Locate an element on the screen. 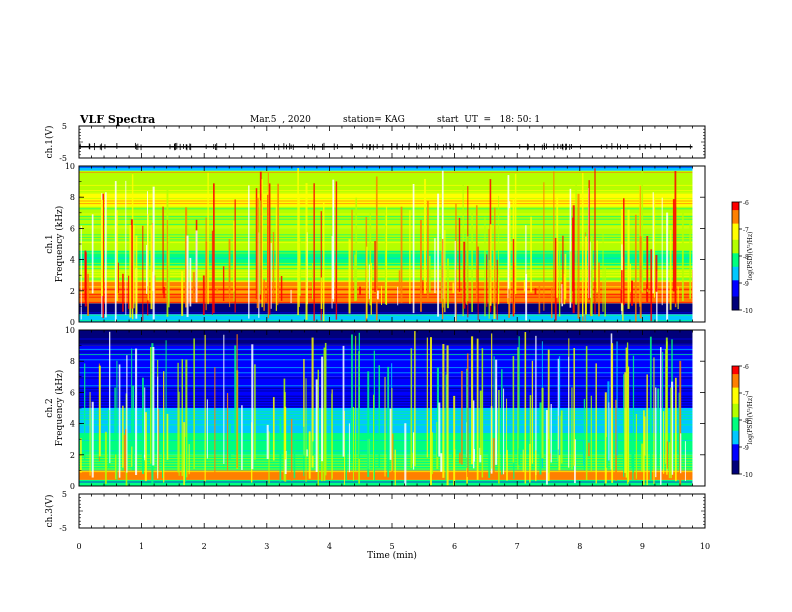 Image resolution: width=792 pixels, height=612 pixels. x-tick-label: 7 is located at coordinates (517, 546).